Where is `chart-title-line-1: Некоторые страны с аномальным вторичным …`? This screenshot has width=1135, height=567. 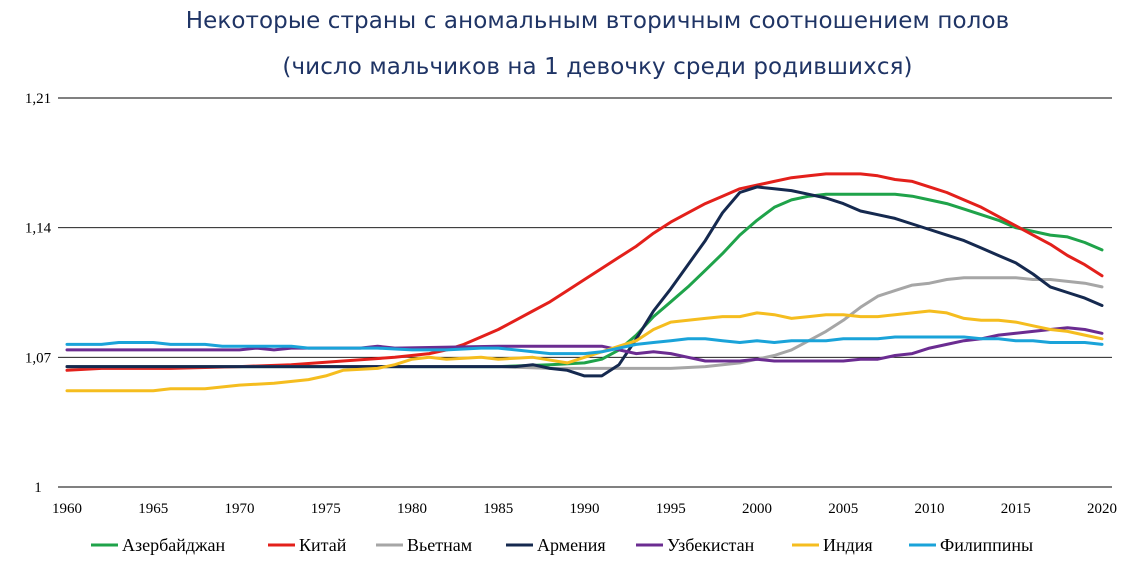
chart-title-line-1: Некоторые страны с аномальным вторичным … is located at coordinates (597, 21).